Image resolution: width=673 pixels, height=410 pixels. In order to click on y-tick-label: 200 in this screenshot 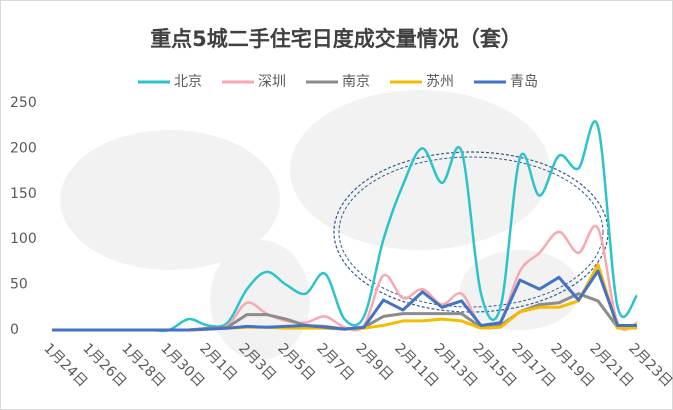, I will do `click(23, 148)`.